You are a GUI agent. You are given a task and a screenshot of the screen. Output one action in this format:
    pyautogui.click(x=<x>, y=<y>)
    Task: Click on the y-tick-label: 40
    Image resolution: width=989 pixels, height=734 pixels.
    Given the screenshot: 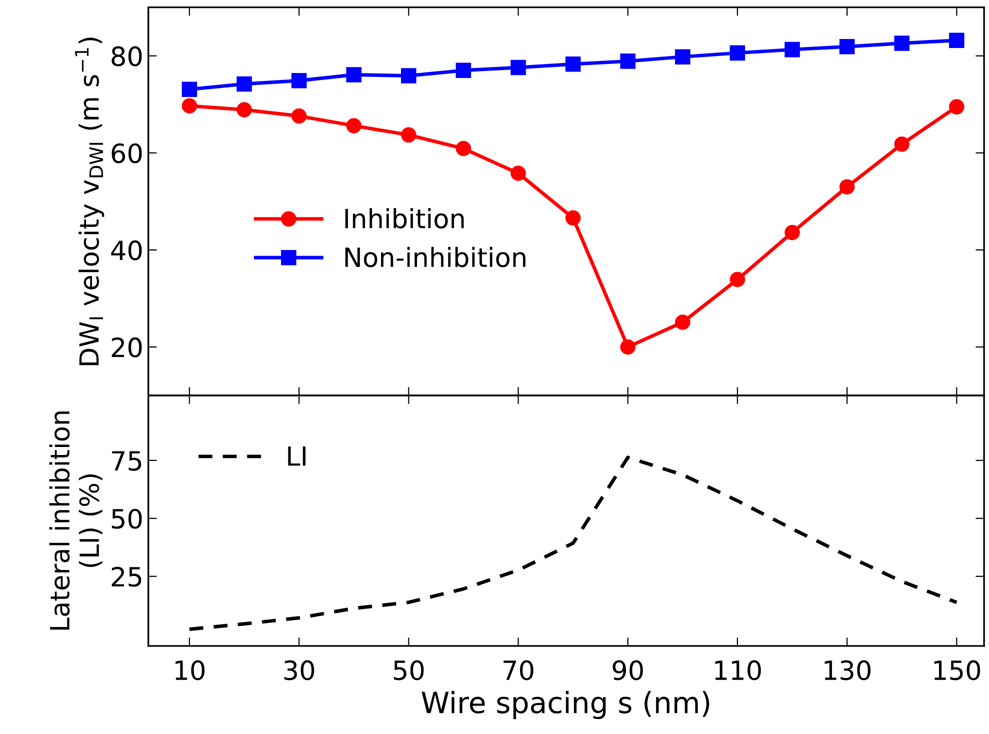 What is the action you would take?
    pyautogui.click(x=126, y=250)
    